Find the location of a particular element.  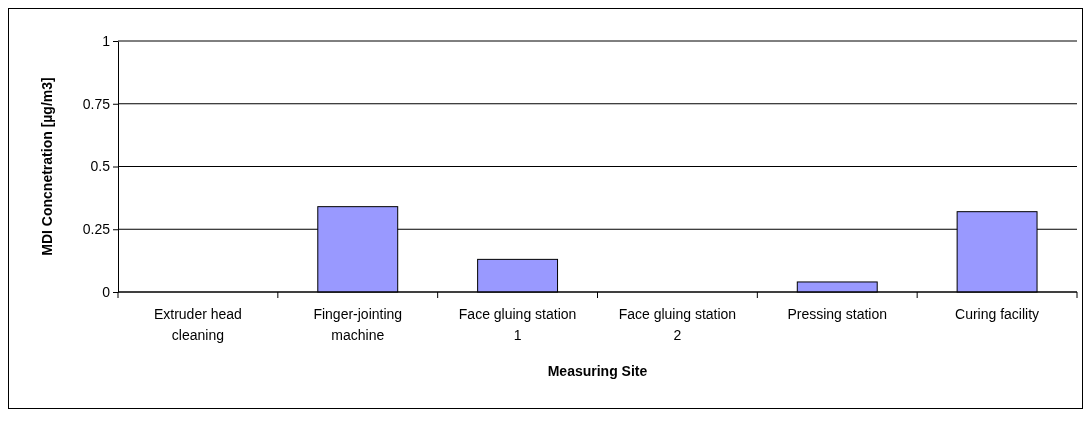

y-axis-title: MDI Concnetration [µg/m3] is located at coordinates (47, 166).